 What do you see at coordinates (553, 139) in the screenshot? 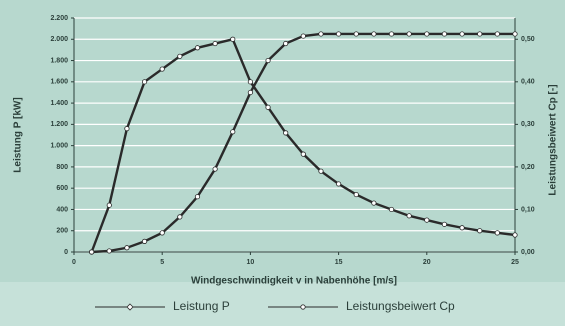
I see `y2-axis-title: Leistungsbeiwert Cp [-]` at bounding box center [553, 139].